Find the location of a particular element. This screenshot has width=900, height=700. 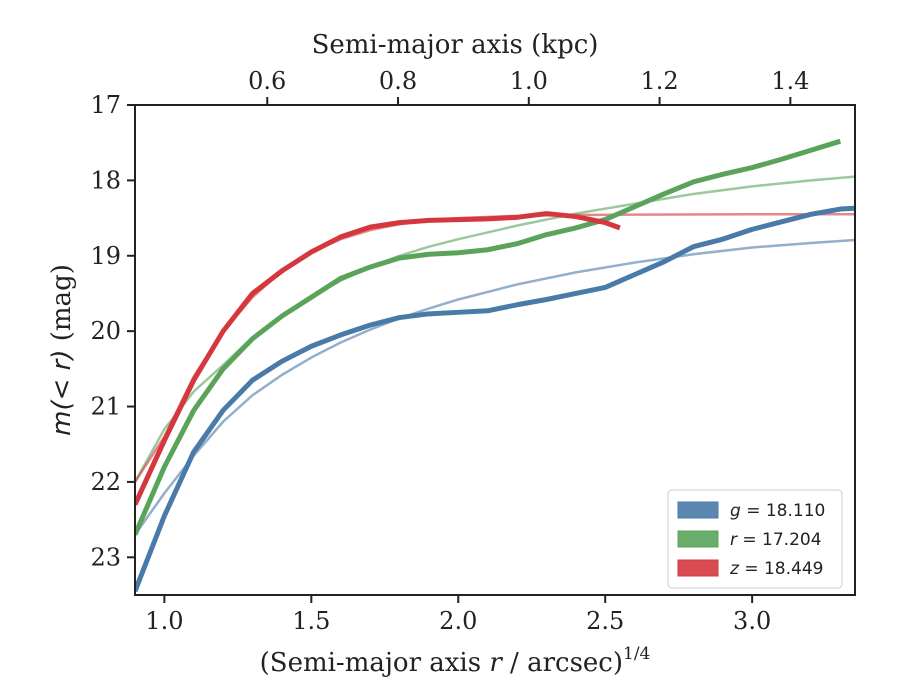

x-axis-title-prefix: (Semi-major axis is located at coordinates (375, 663).